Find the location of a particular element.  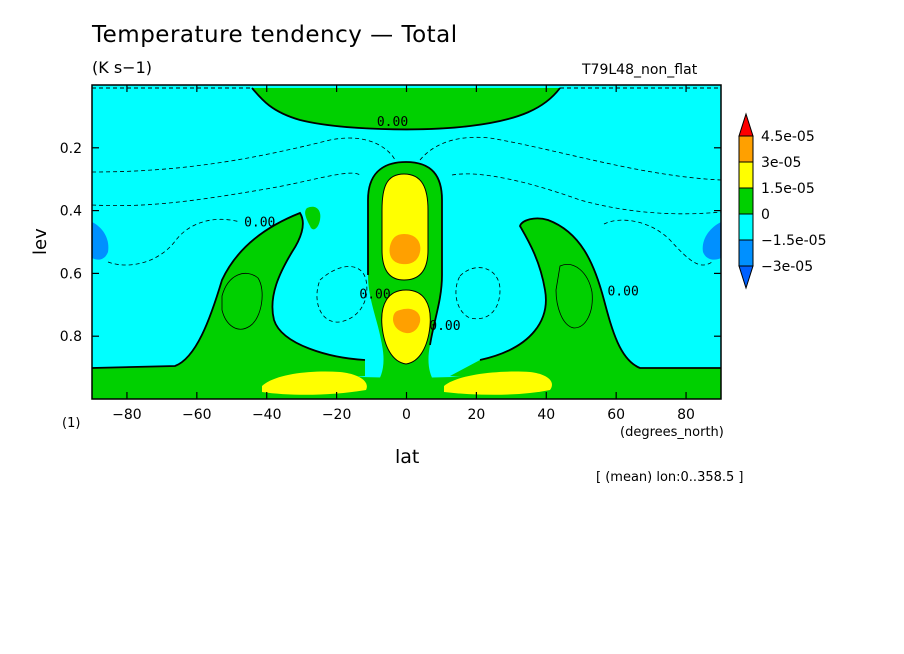

contour-line-zero-south is located at coordinates (229, 290).